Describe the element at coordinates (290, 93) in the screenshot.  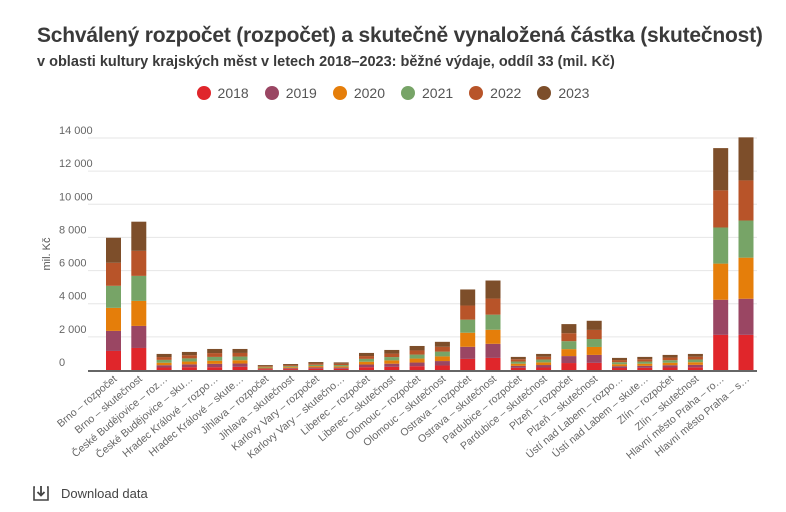
I see `legend-item-2019: 2019` at that location.